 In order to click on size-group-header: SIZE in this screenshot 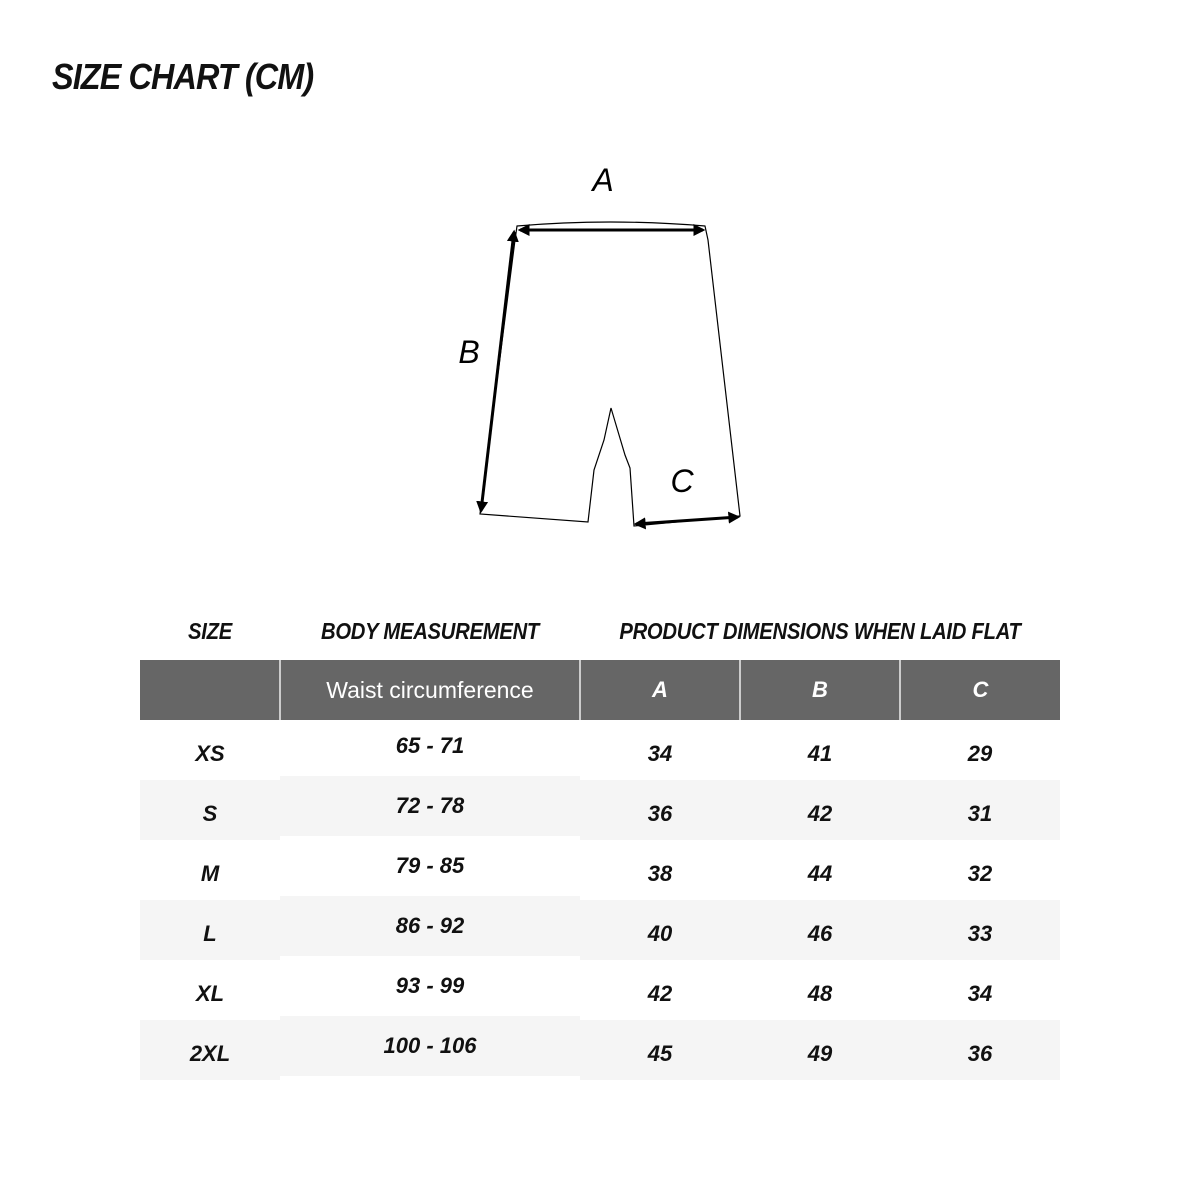, I will do `click(210, 631)`.